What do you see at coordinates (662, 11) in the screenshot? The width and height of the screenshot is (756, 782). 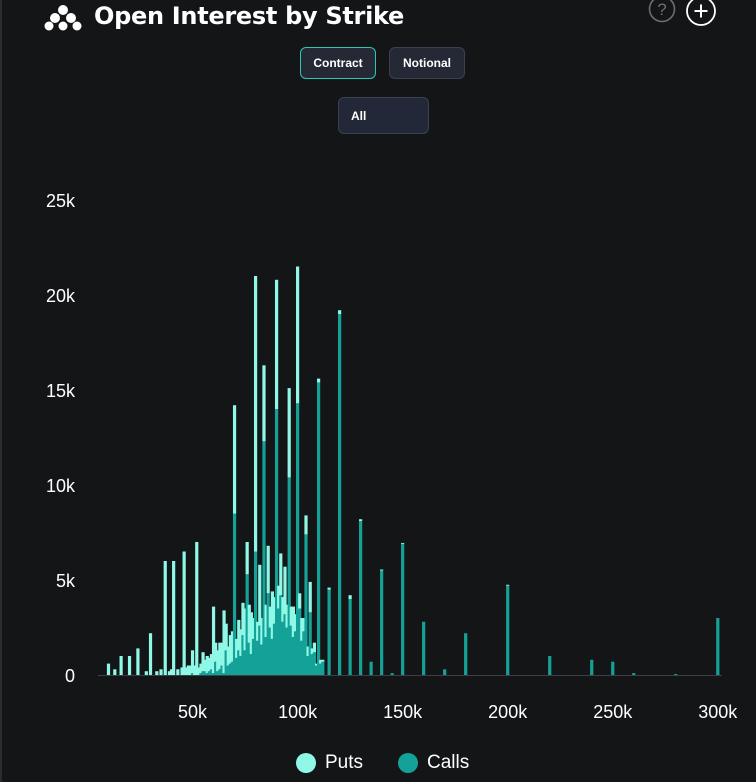 I see `help-icon: ?` at bounding box center [662, 11].